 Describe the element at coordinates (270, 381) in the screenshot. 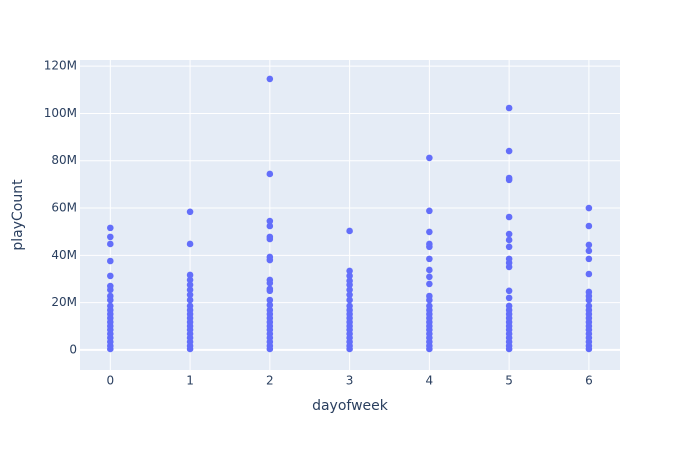

I see `x-tick-label: 2` at that location.